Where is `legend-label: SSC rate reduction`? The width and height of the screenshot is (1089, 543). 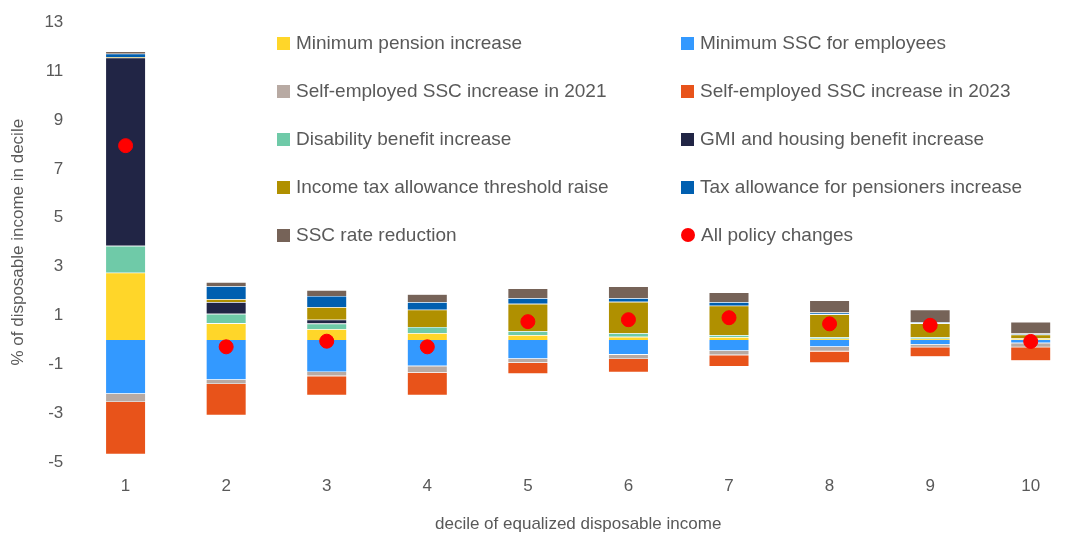
legend-label: SSC rate reduction is located at coordinates (376, 235).